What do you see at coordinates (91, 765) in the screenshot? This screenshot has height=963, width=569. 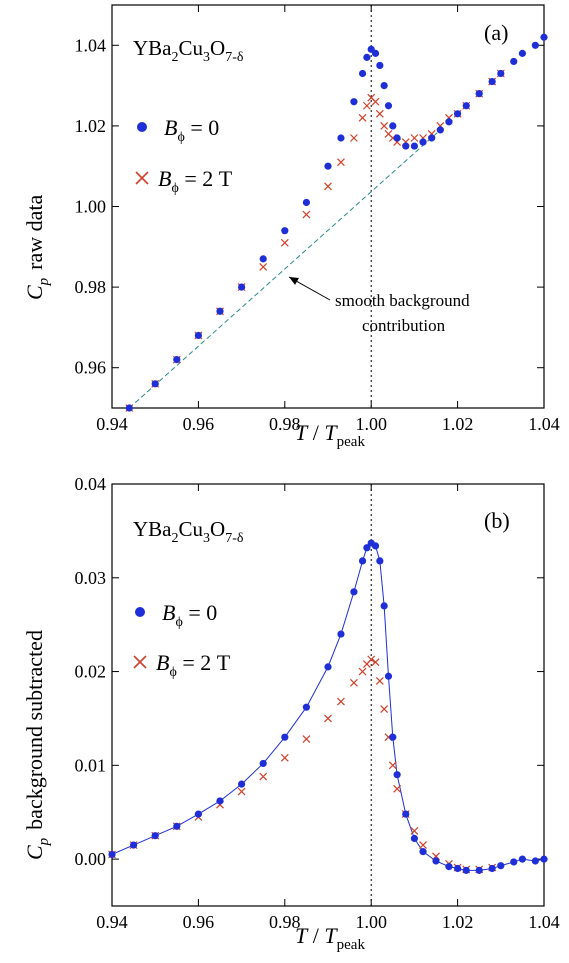 I see `y-tick-label: 0.01` at bounding box center [91, 765].